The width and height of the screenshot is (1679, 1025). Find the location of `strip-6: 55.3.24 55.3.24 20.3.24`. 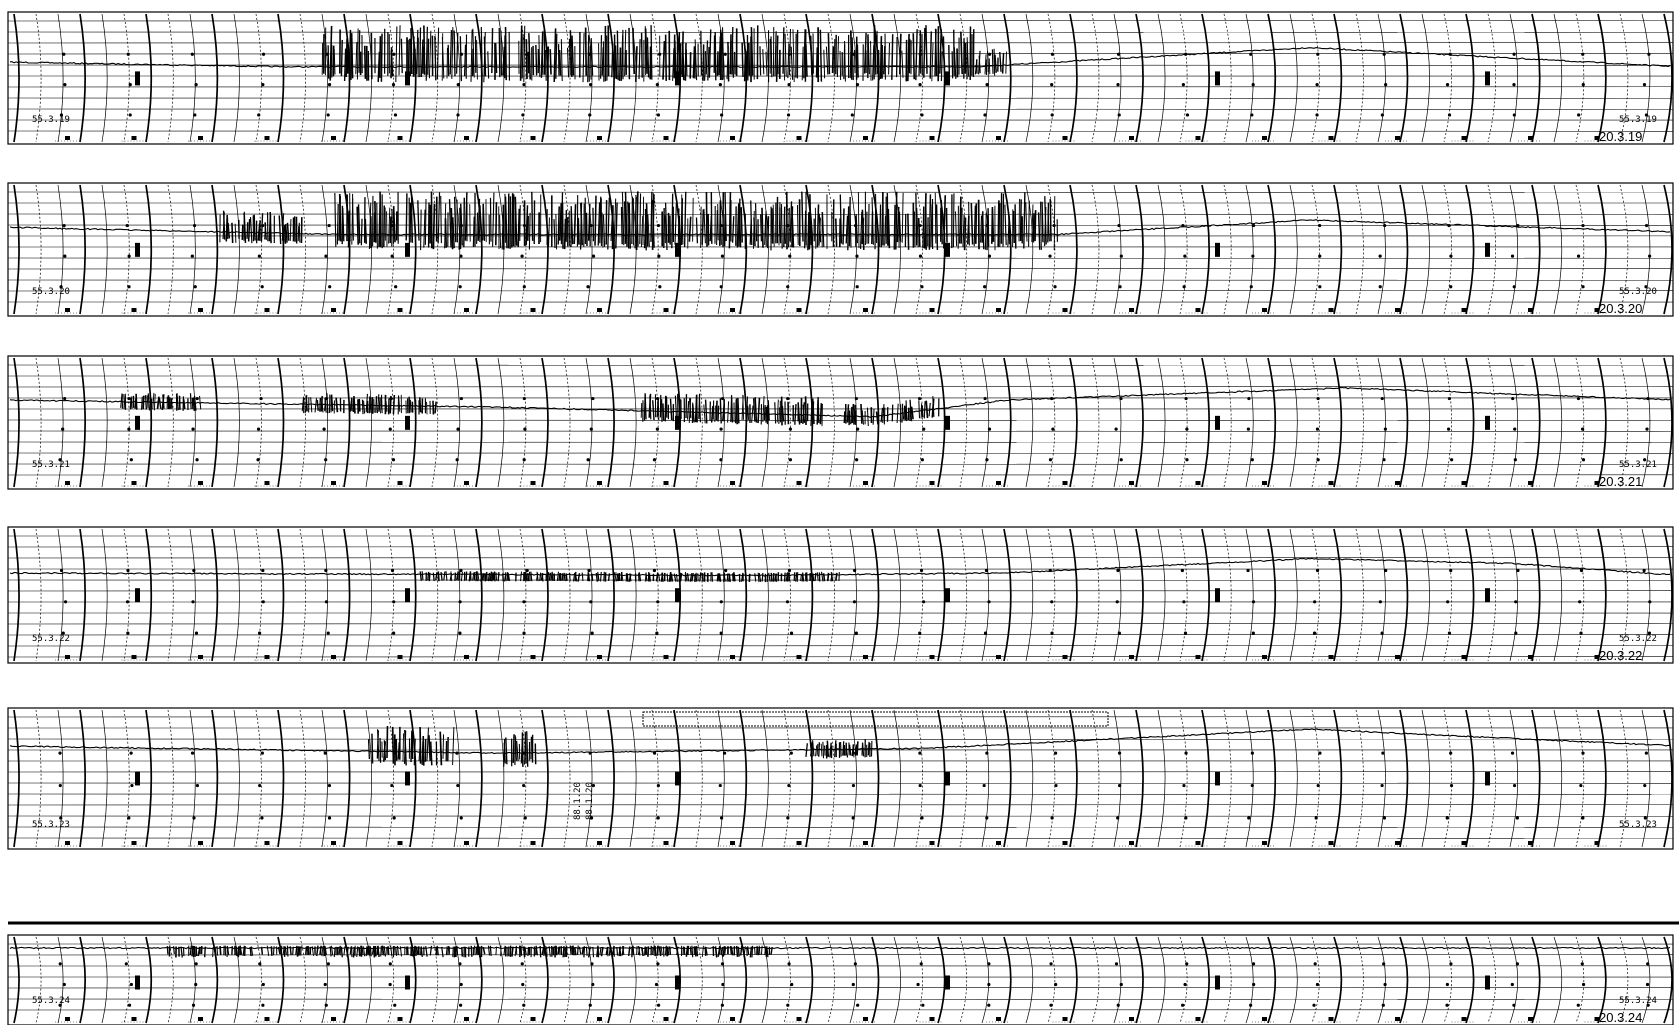

strip-6: 55.3.24 55.3.24 20.3.24 is located at coordinates (840, 979).